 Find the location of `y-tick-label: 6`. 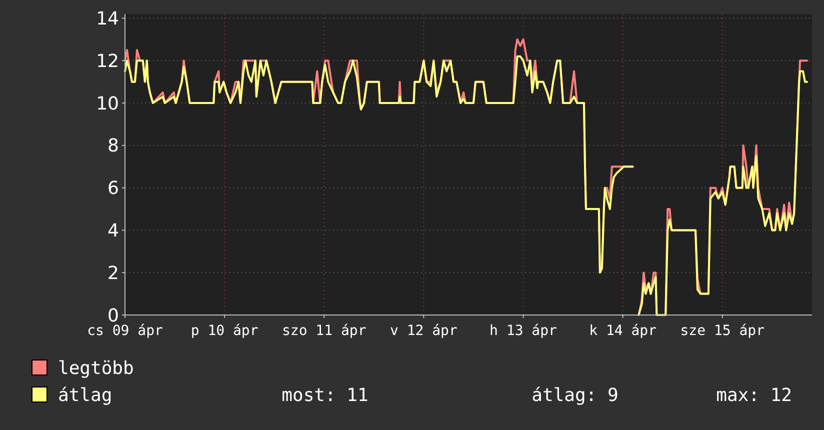

y-tick-label: 6 is located at coordinates (113, 189).